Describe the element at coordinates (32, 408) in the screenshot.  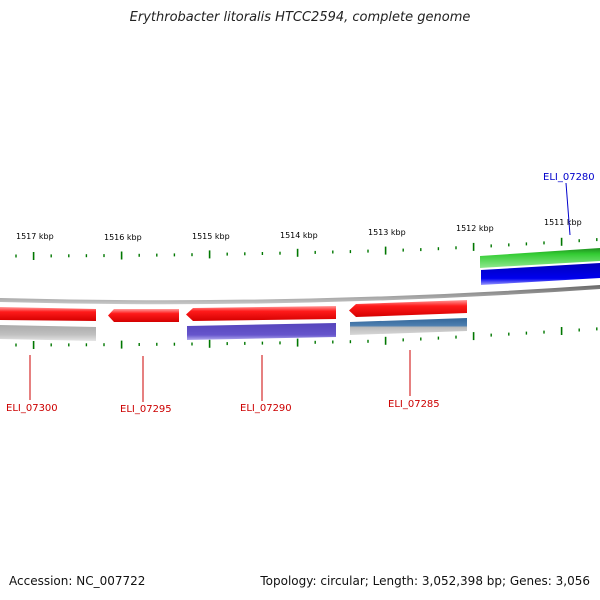
I see `gene-label-eli07300: ELI_07300` at that location.